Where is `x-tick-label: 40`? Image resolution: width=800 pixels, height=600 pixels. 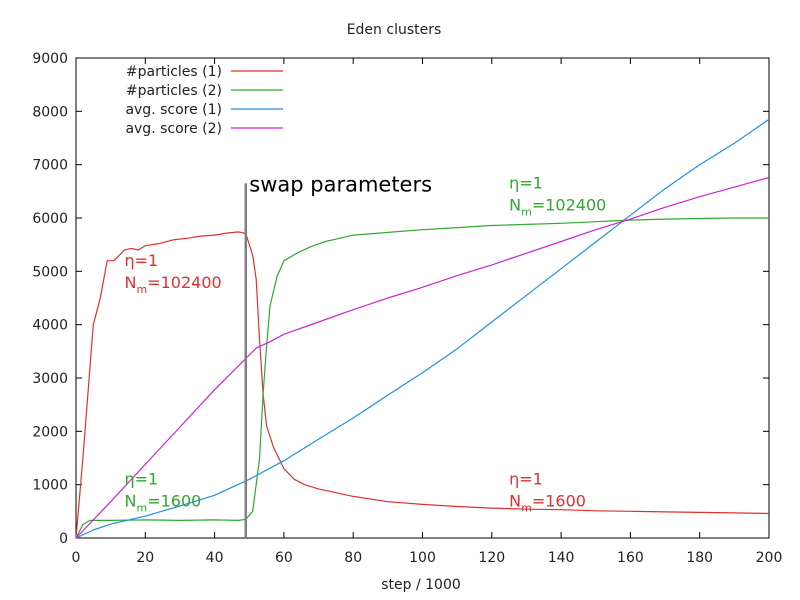 x-tick-label: 40 is located at coordinates (215, 558).